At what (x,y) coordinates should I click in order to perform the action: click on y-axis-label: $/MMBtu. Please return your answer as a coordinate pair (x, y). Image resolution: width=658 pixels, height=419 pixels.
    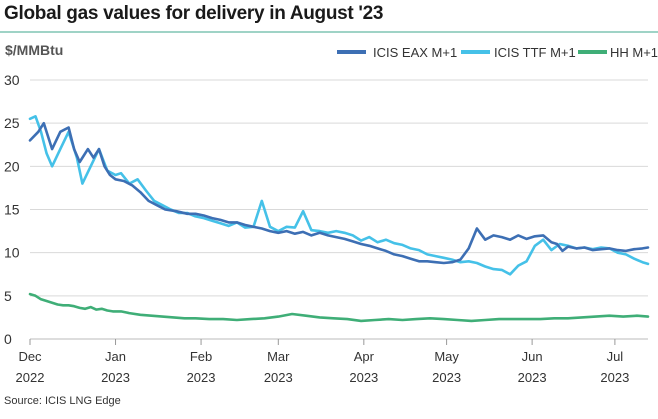
    Looking at the image, I should click on (34, 50).